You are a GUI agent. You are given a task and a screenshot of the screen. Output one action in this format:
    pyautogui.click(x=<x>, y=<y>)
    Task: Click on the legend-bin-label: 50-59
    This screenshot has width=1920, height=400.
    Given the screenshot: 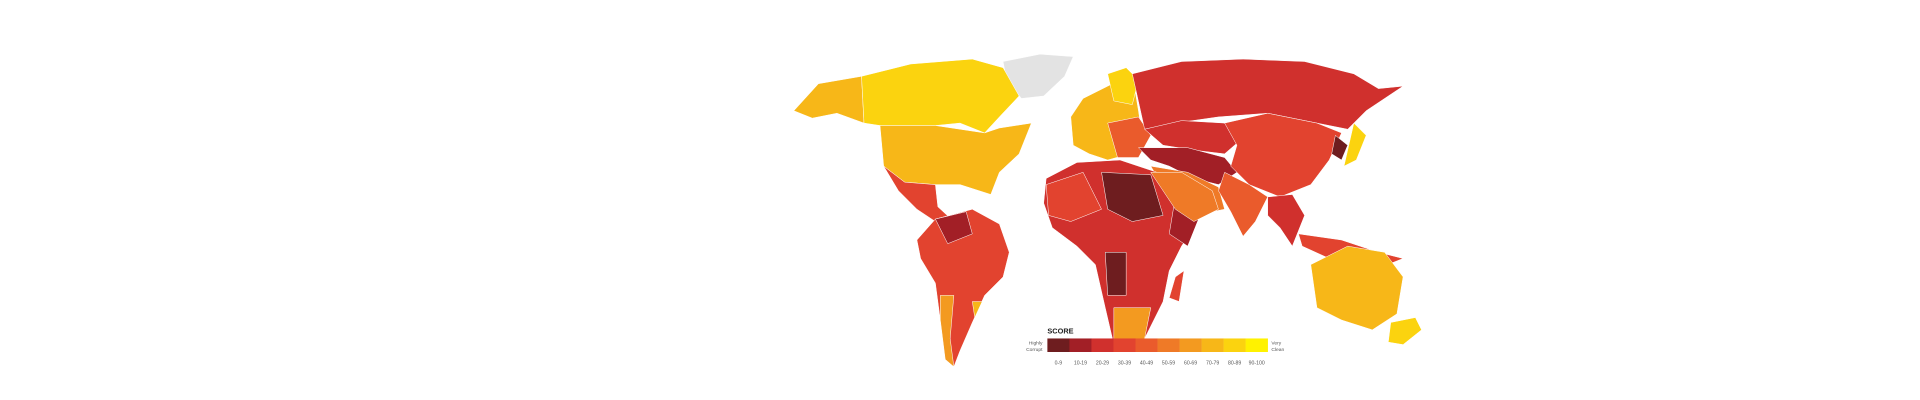 What is the action you would take?
    pyautogui.click(x=1168, y=363)
    